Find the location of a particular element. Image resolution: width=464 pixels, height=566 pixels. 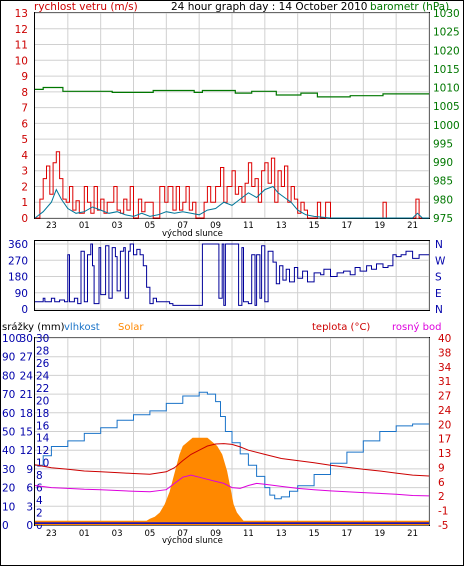

pressure-tick: 1020 is located at coordinates (446, 51).